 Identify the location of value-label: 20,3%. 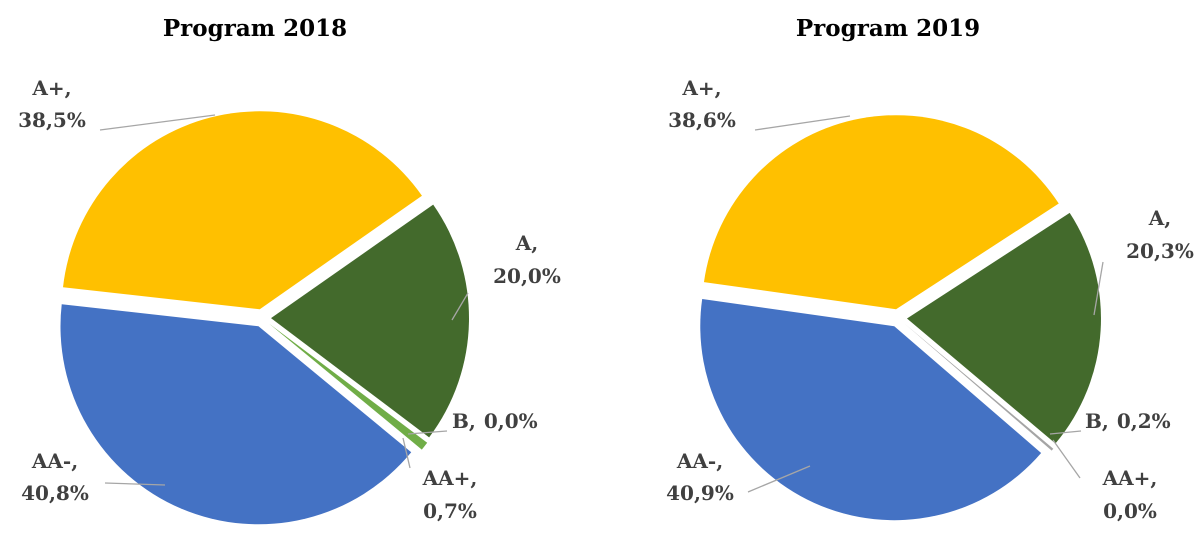
(1160, 251).